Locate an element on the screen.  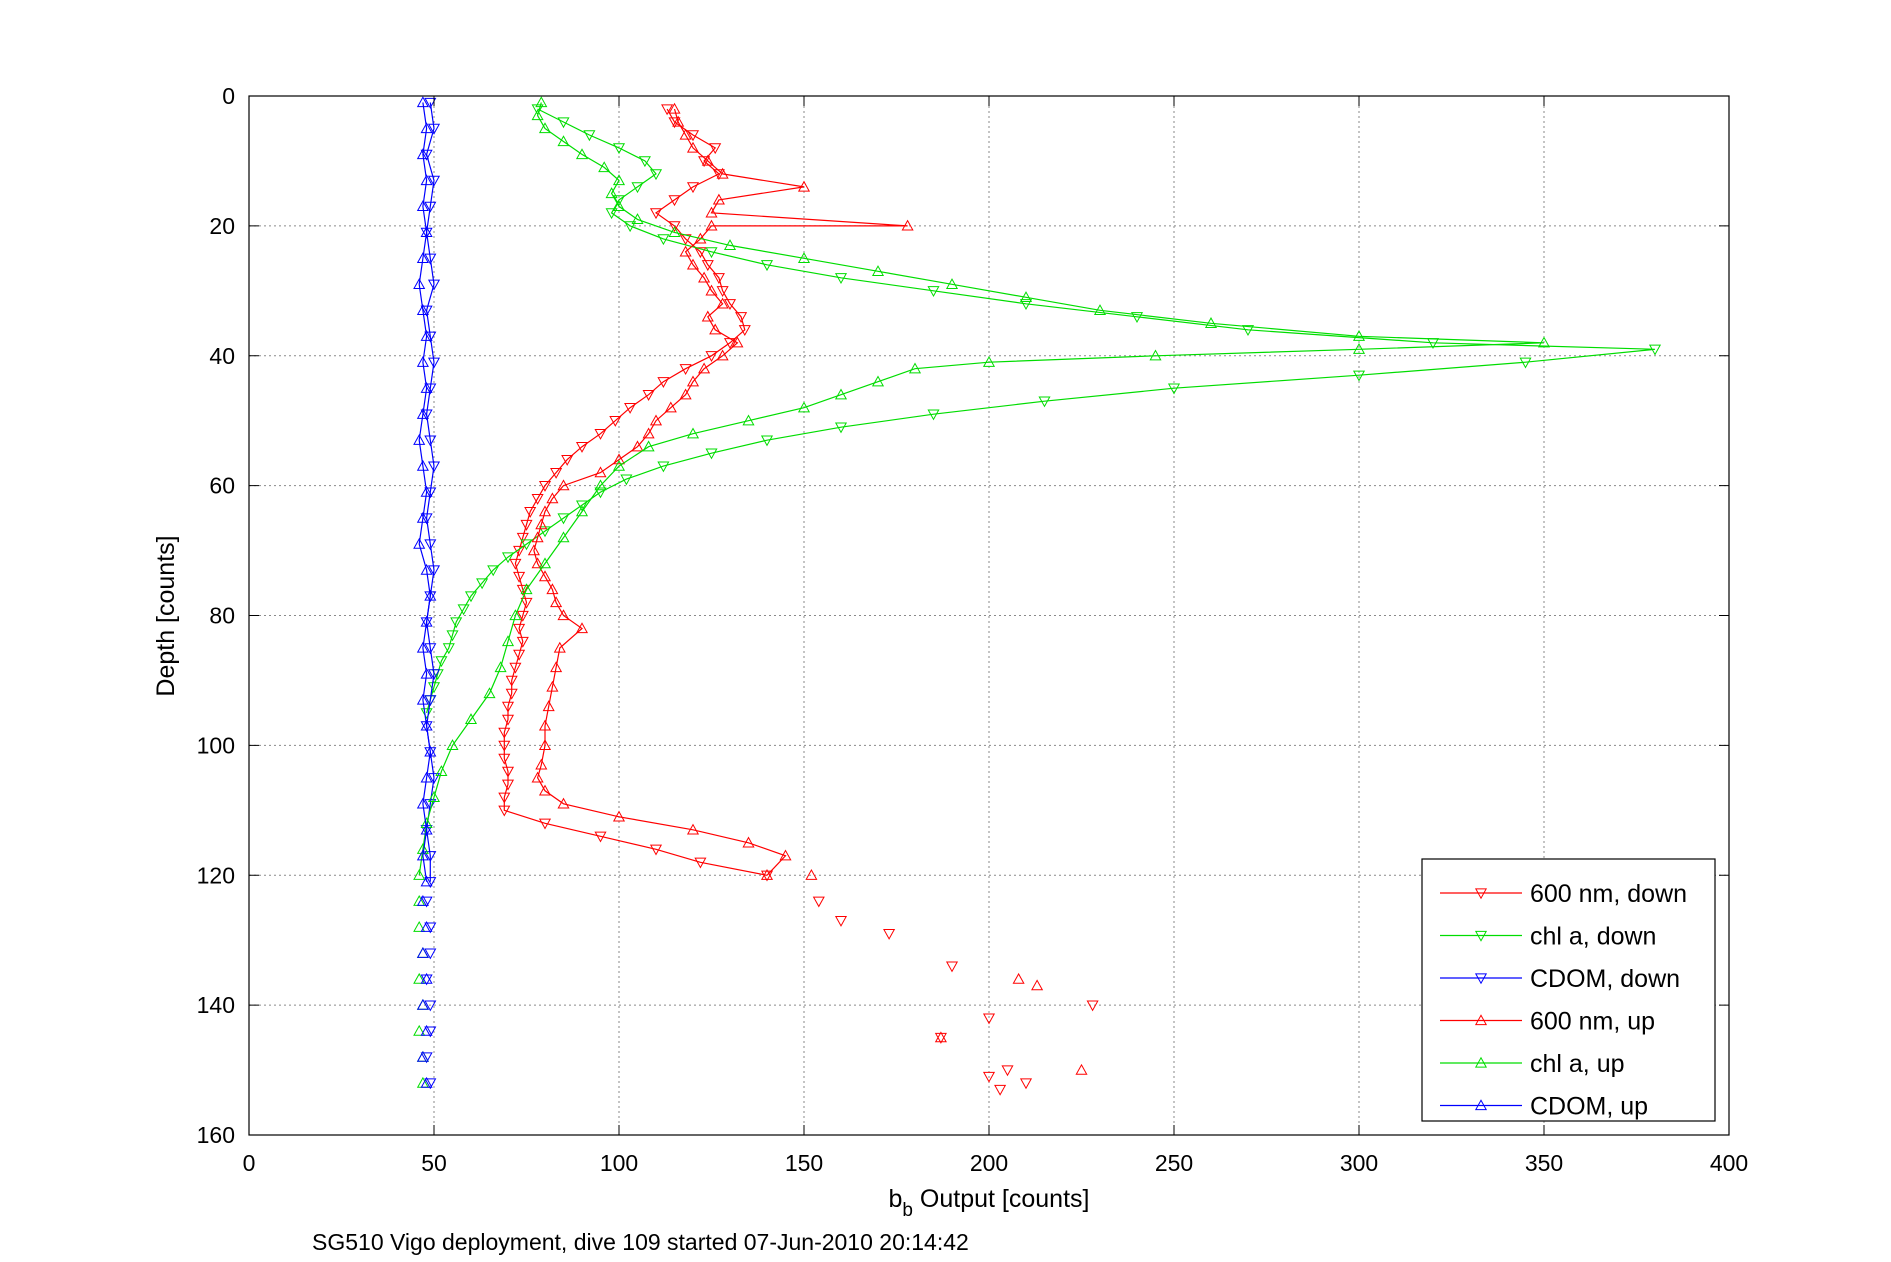
legend-item: CDOM, down is located at coordinates (1560, 979).